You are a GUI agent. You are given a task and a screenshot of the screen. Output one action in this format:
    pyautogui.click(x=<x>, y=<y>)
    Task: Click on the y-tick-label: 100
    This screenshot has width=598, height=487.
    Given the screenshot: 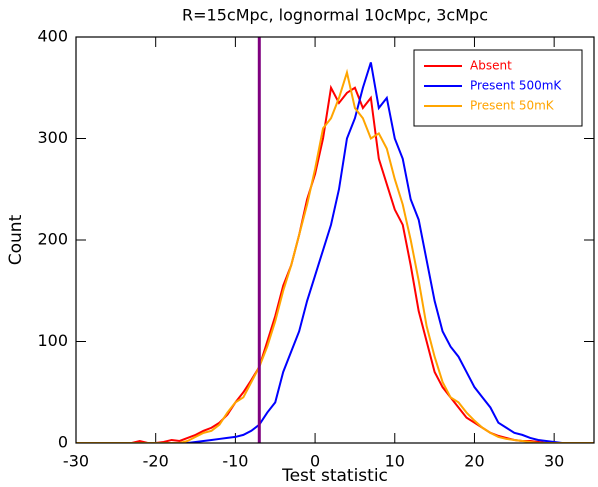 What is the action you would take?
    pyautogui.click(x=52, y=340)
    